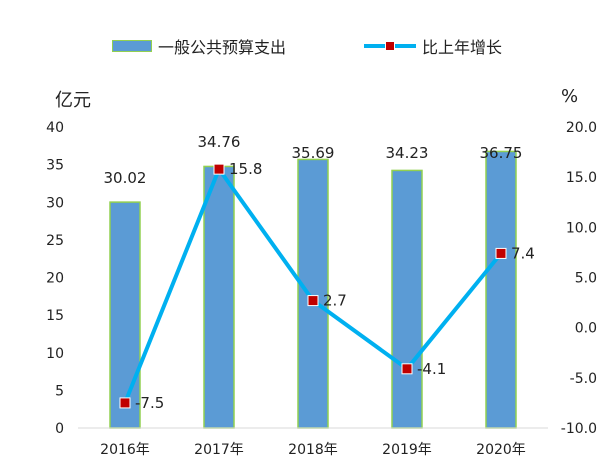 This screenshot has width=607, height=471. I want to click on left-axis-tick-label: 5, so click(59, 391).